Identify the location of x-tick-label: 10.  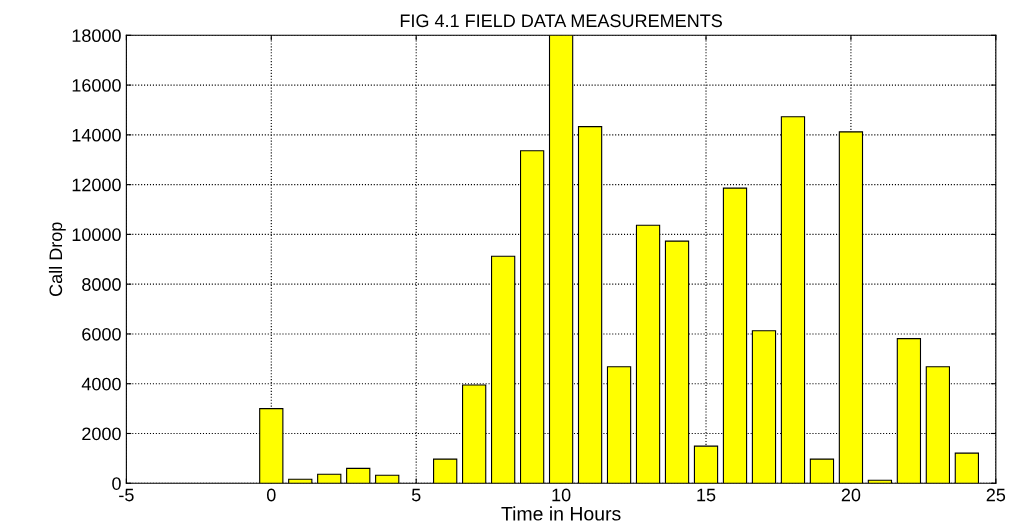
(561, 495).